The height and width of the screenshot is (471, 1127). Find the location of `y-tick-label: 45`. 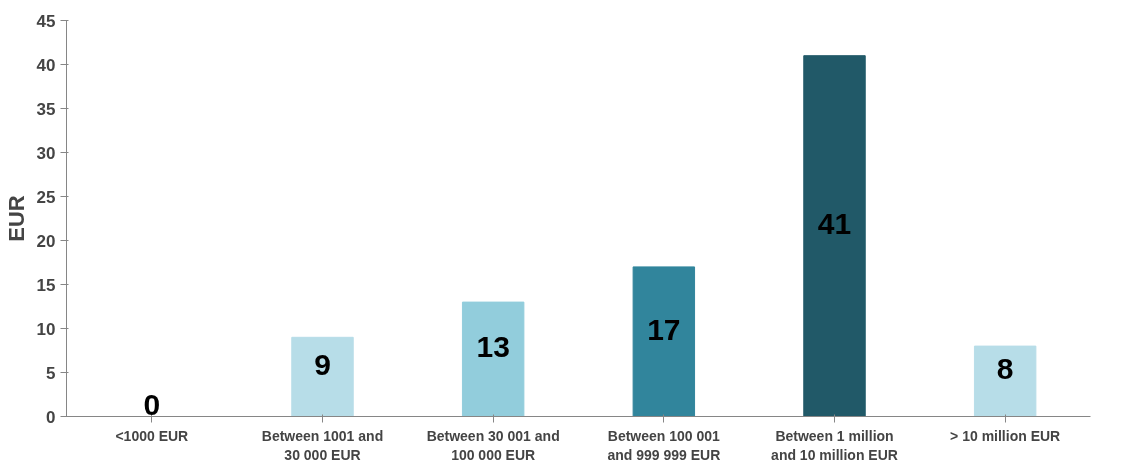

y-tick-label: 45 is located at coordinates (46, 21).